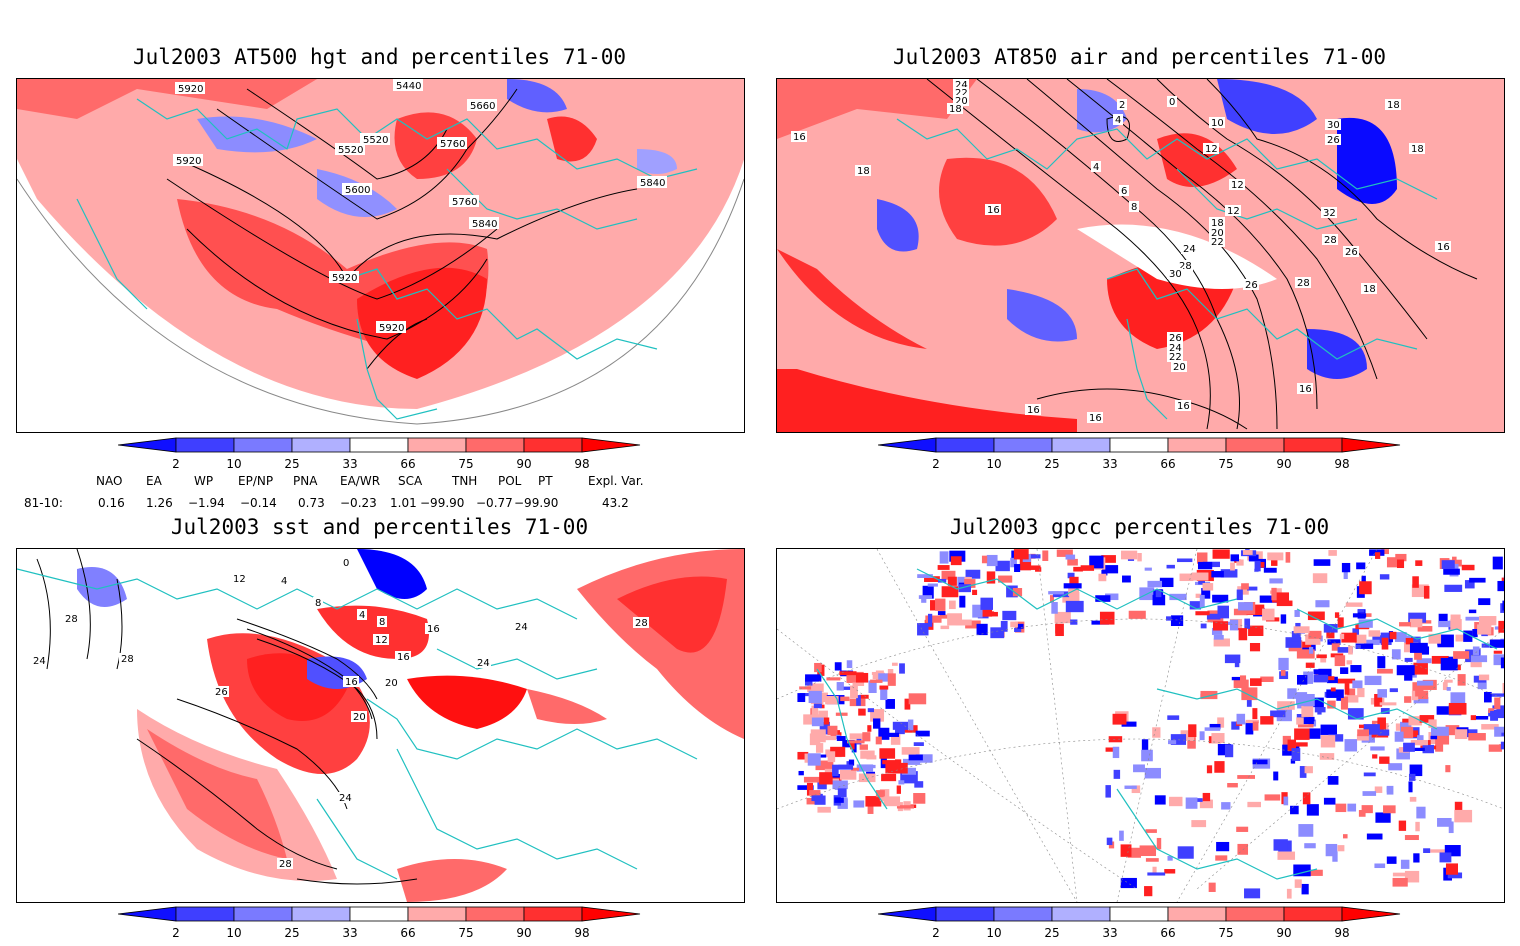  Describe the element at coordinates (536, 503) in the screenshot. I see `index-value-pt: −99.90` at that location.